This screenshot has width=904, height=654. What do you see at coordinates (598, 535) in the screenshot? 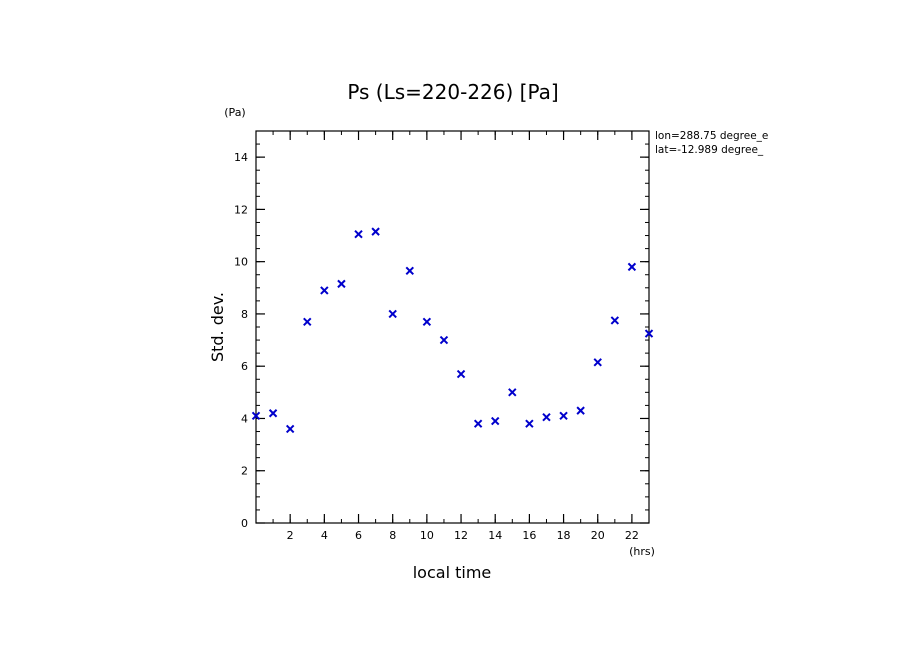
I see `x-tick-label: 20` at bounding box center [598, 535].